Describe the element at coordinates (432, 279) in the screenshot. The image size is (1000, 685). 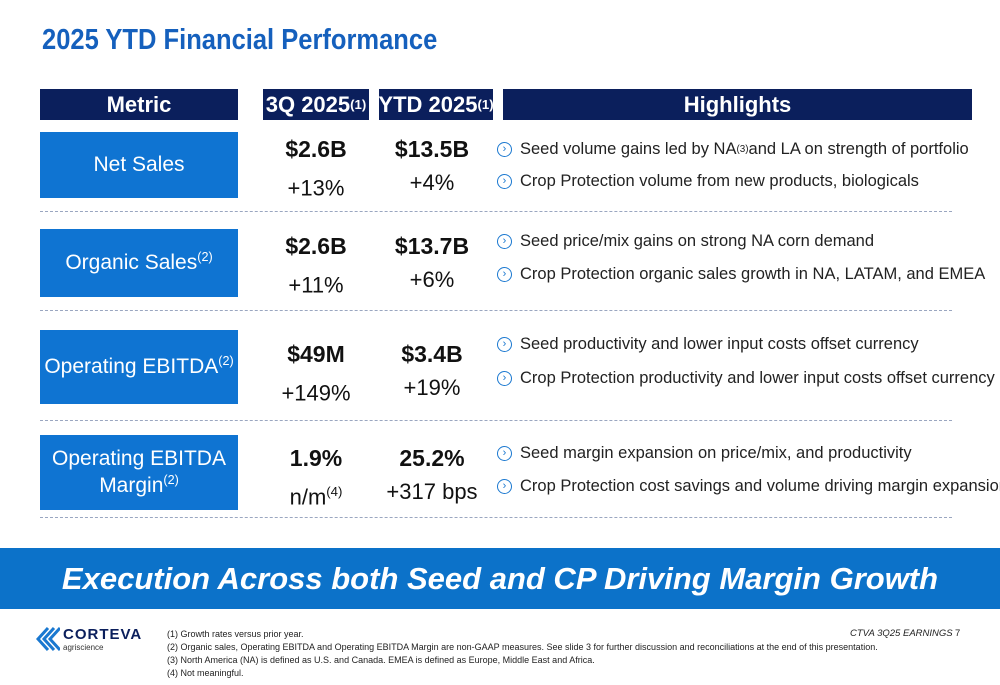
I see `ytd-change: +6%` at that location.